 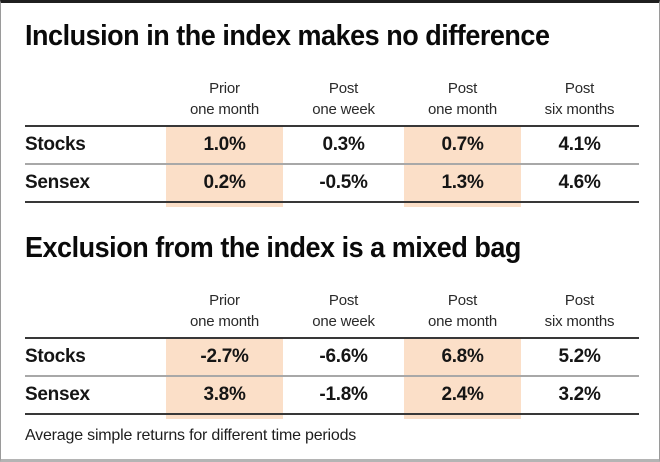 What do you see at coordinates (224, 394) in the screenshot?
I see `value-cell: 3.8%` at bounding box center [224, 394].